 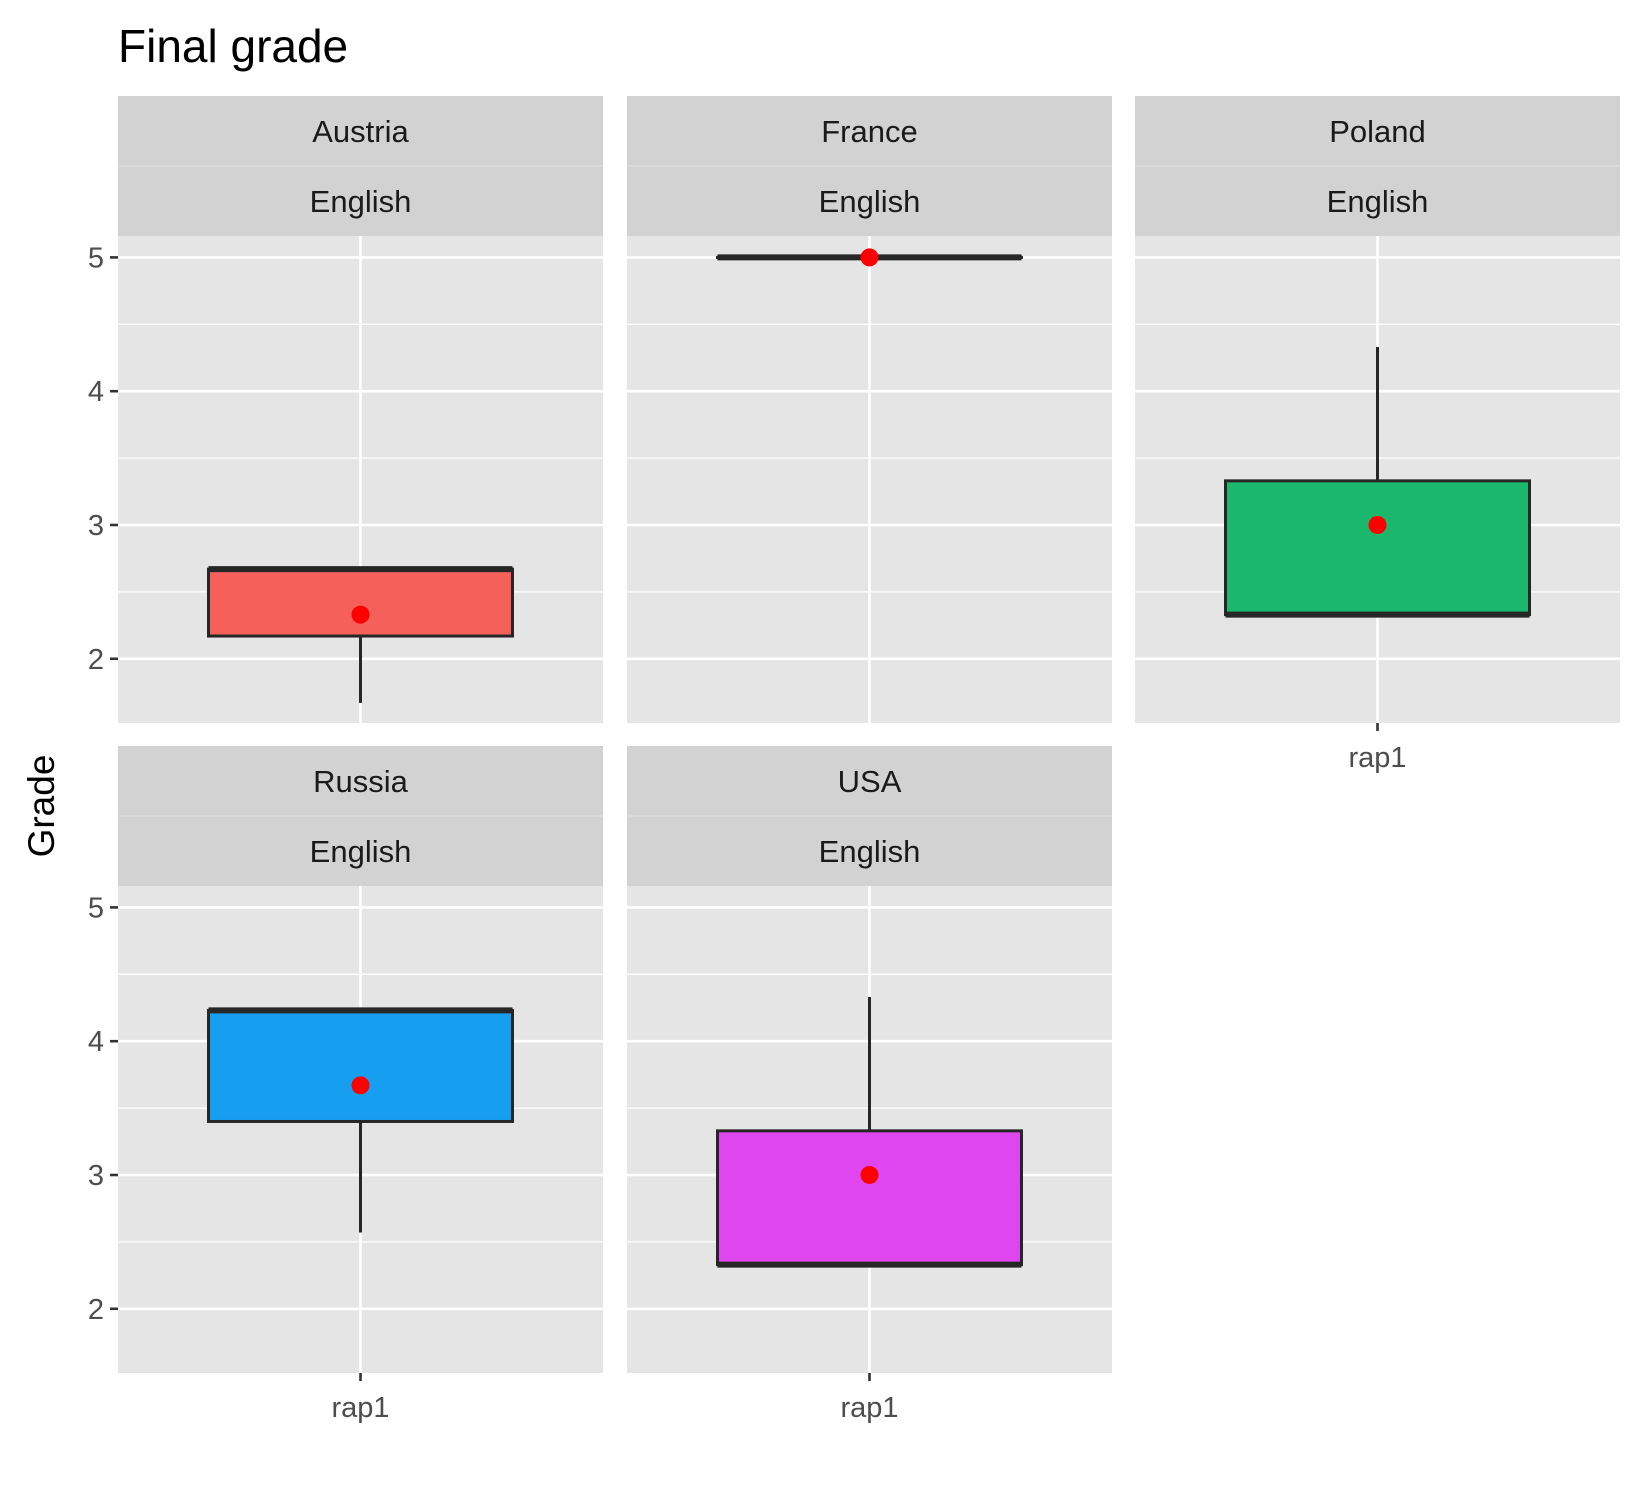 What do you see at coordinates (869, 1085) in the screenshot?
I see `facet-usa: USA English rap1` at bounding box center [869, 1085].